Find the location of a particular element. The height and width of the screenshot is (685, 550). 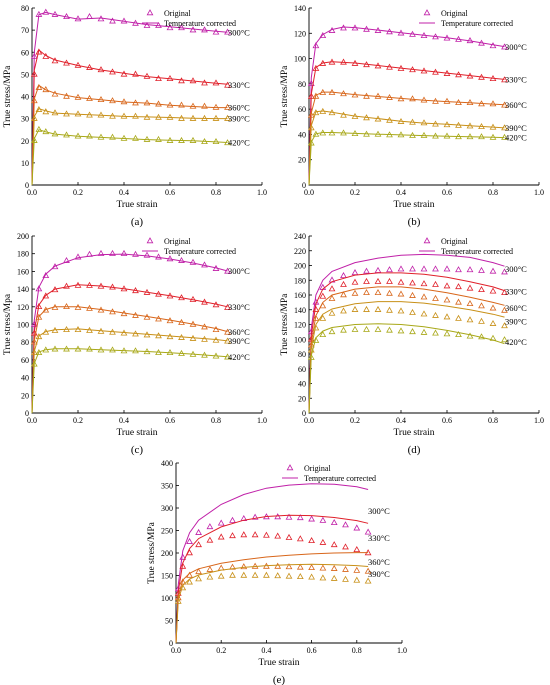

panel-label: (d) is located at coordinates (414, 450).